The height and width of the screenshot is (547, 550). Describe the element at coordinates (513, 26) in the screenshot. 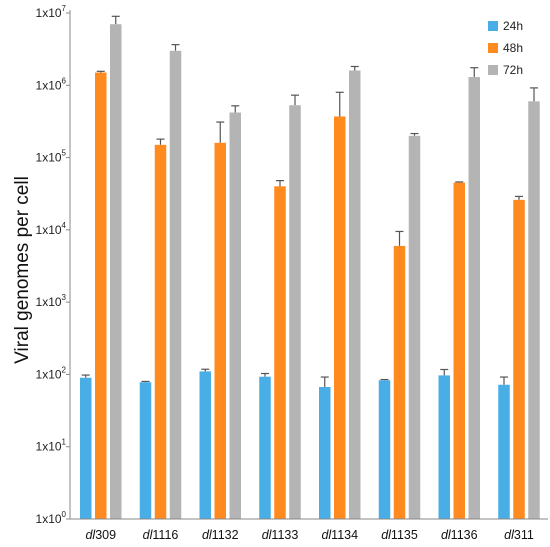

I see `legend-label-24h: 24h` at that location.